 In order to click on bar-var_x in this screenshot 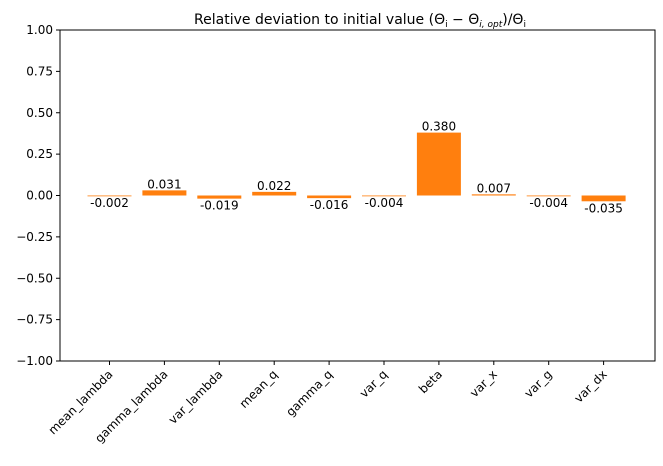, I will do `click(493, 195)`.